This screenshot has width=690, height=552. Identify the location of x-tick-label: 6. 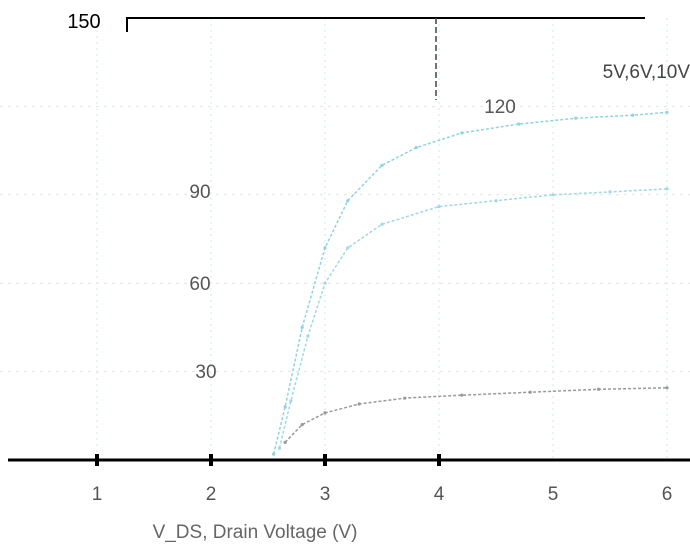
(667, 494).